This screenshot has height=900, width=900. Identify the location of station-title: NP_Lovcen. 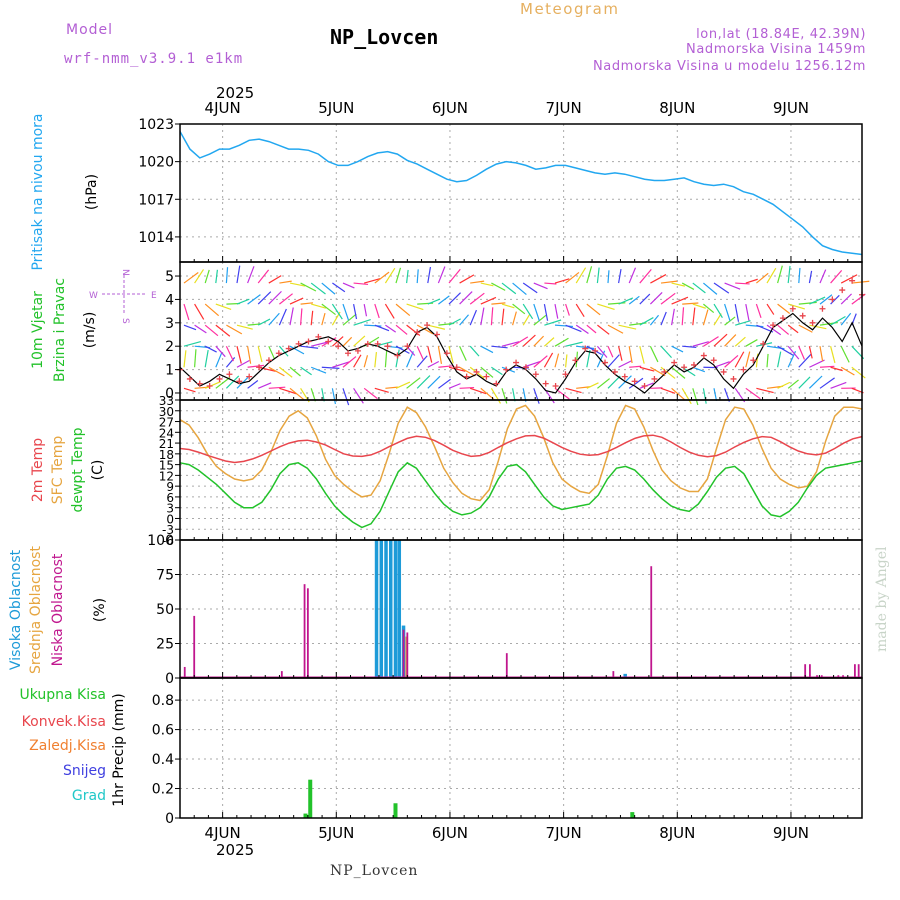
(384, 37).